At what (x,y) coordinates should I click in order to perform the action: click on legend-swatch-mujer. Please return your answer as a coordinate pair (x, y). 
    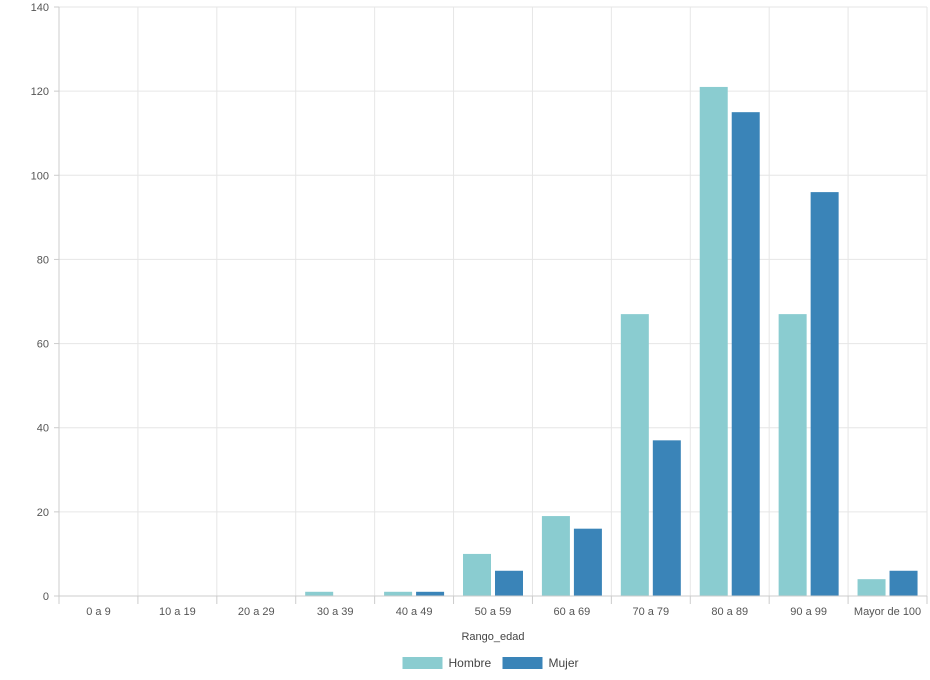
    Looking at the image, I should click on (522, 663).